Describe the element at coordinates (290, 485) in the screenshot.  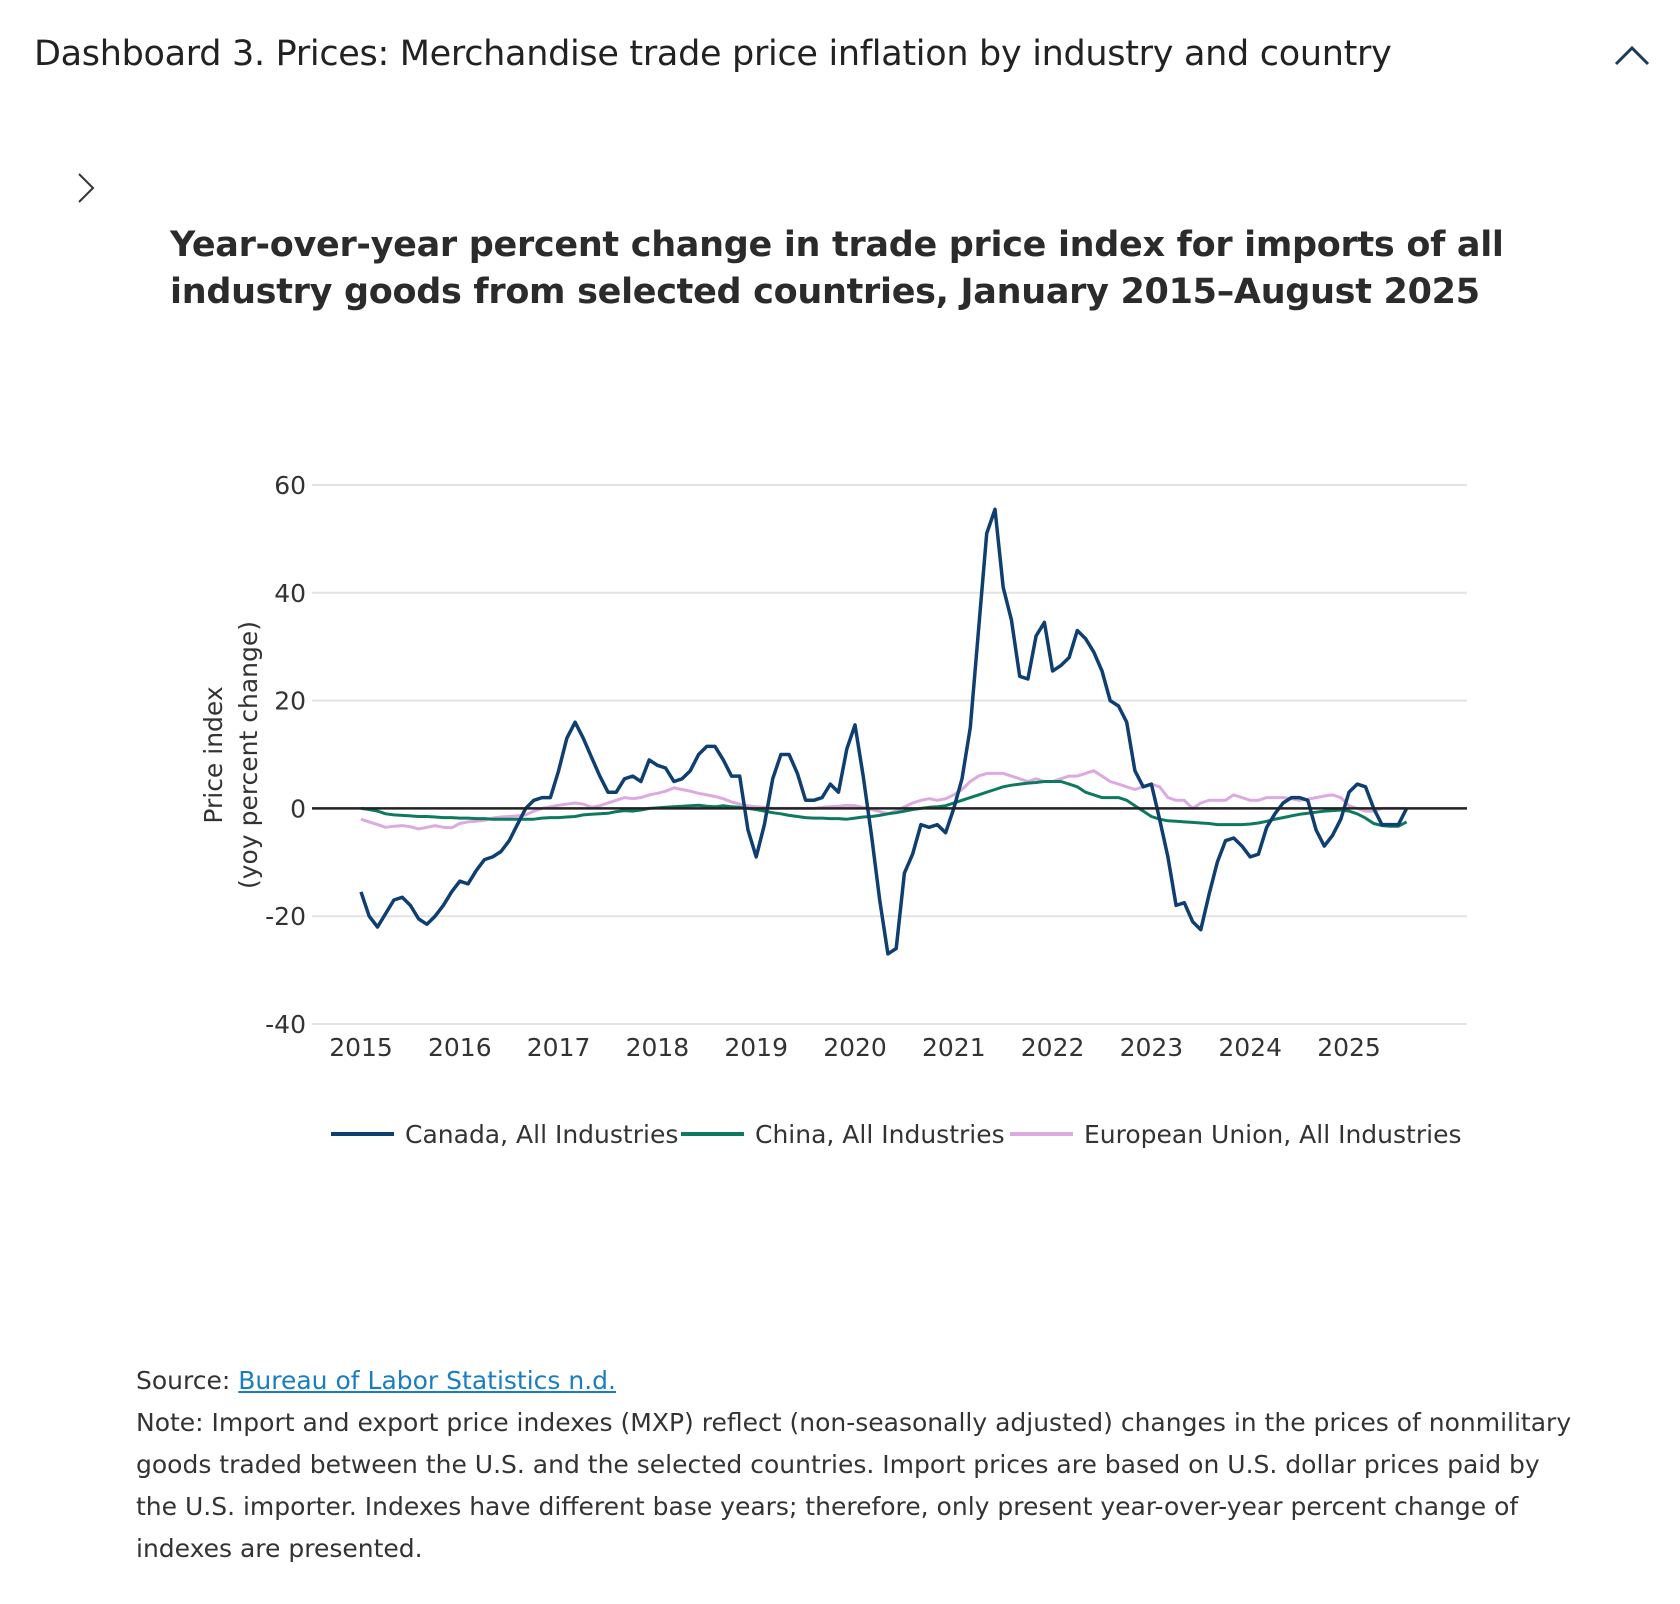
I see `y-tick-label: 60` at that location.